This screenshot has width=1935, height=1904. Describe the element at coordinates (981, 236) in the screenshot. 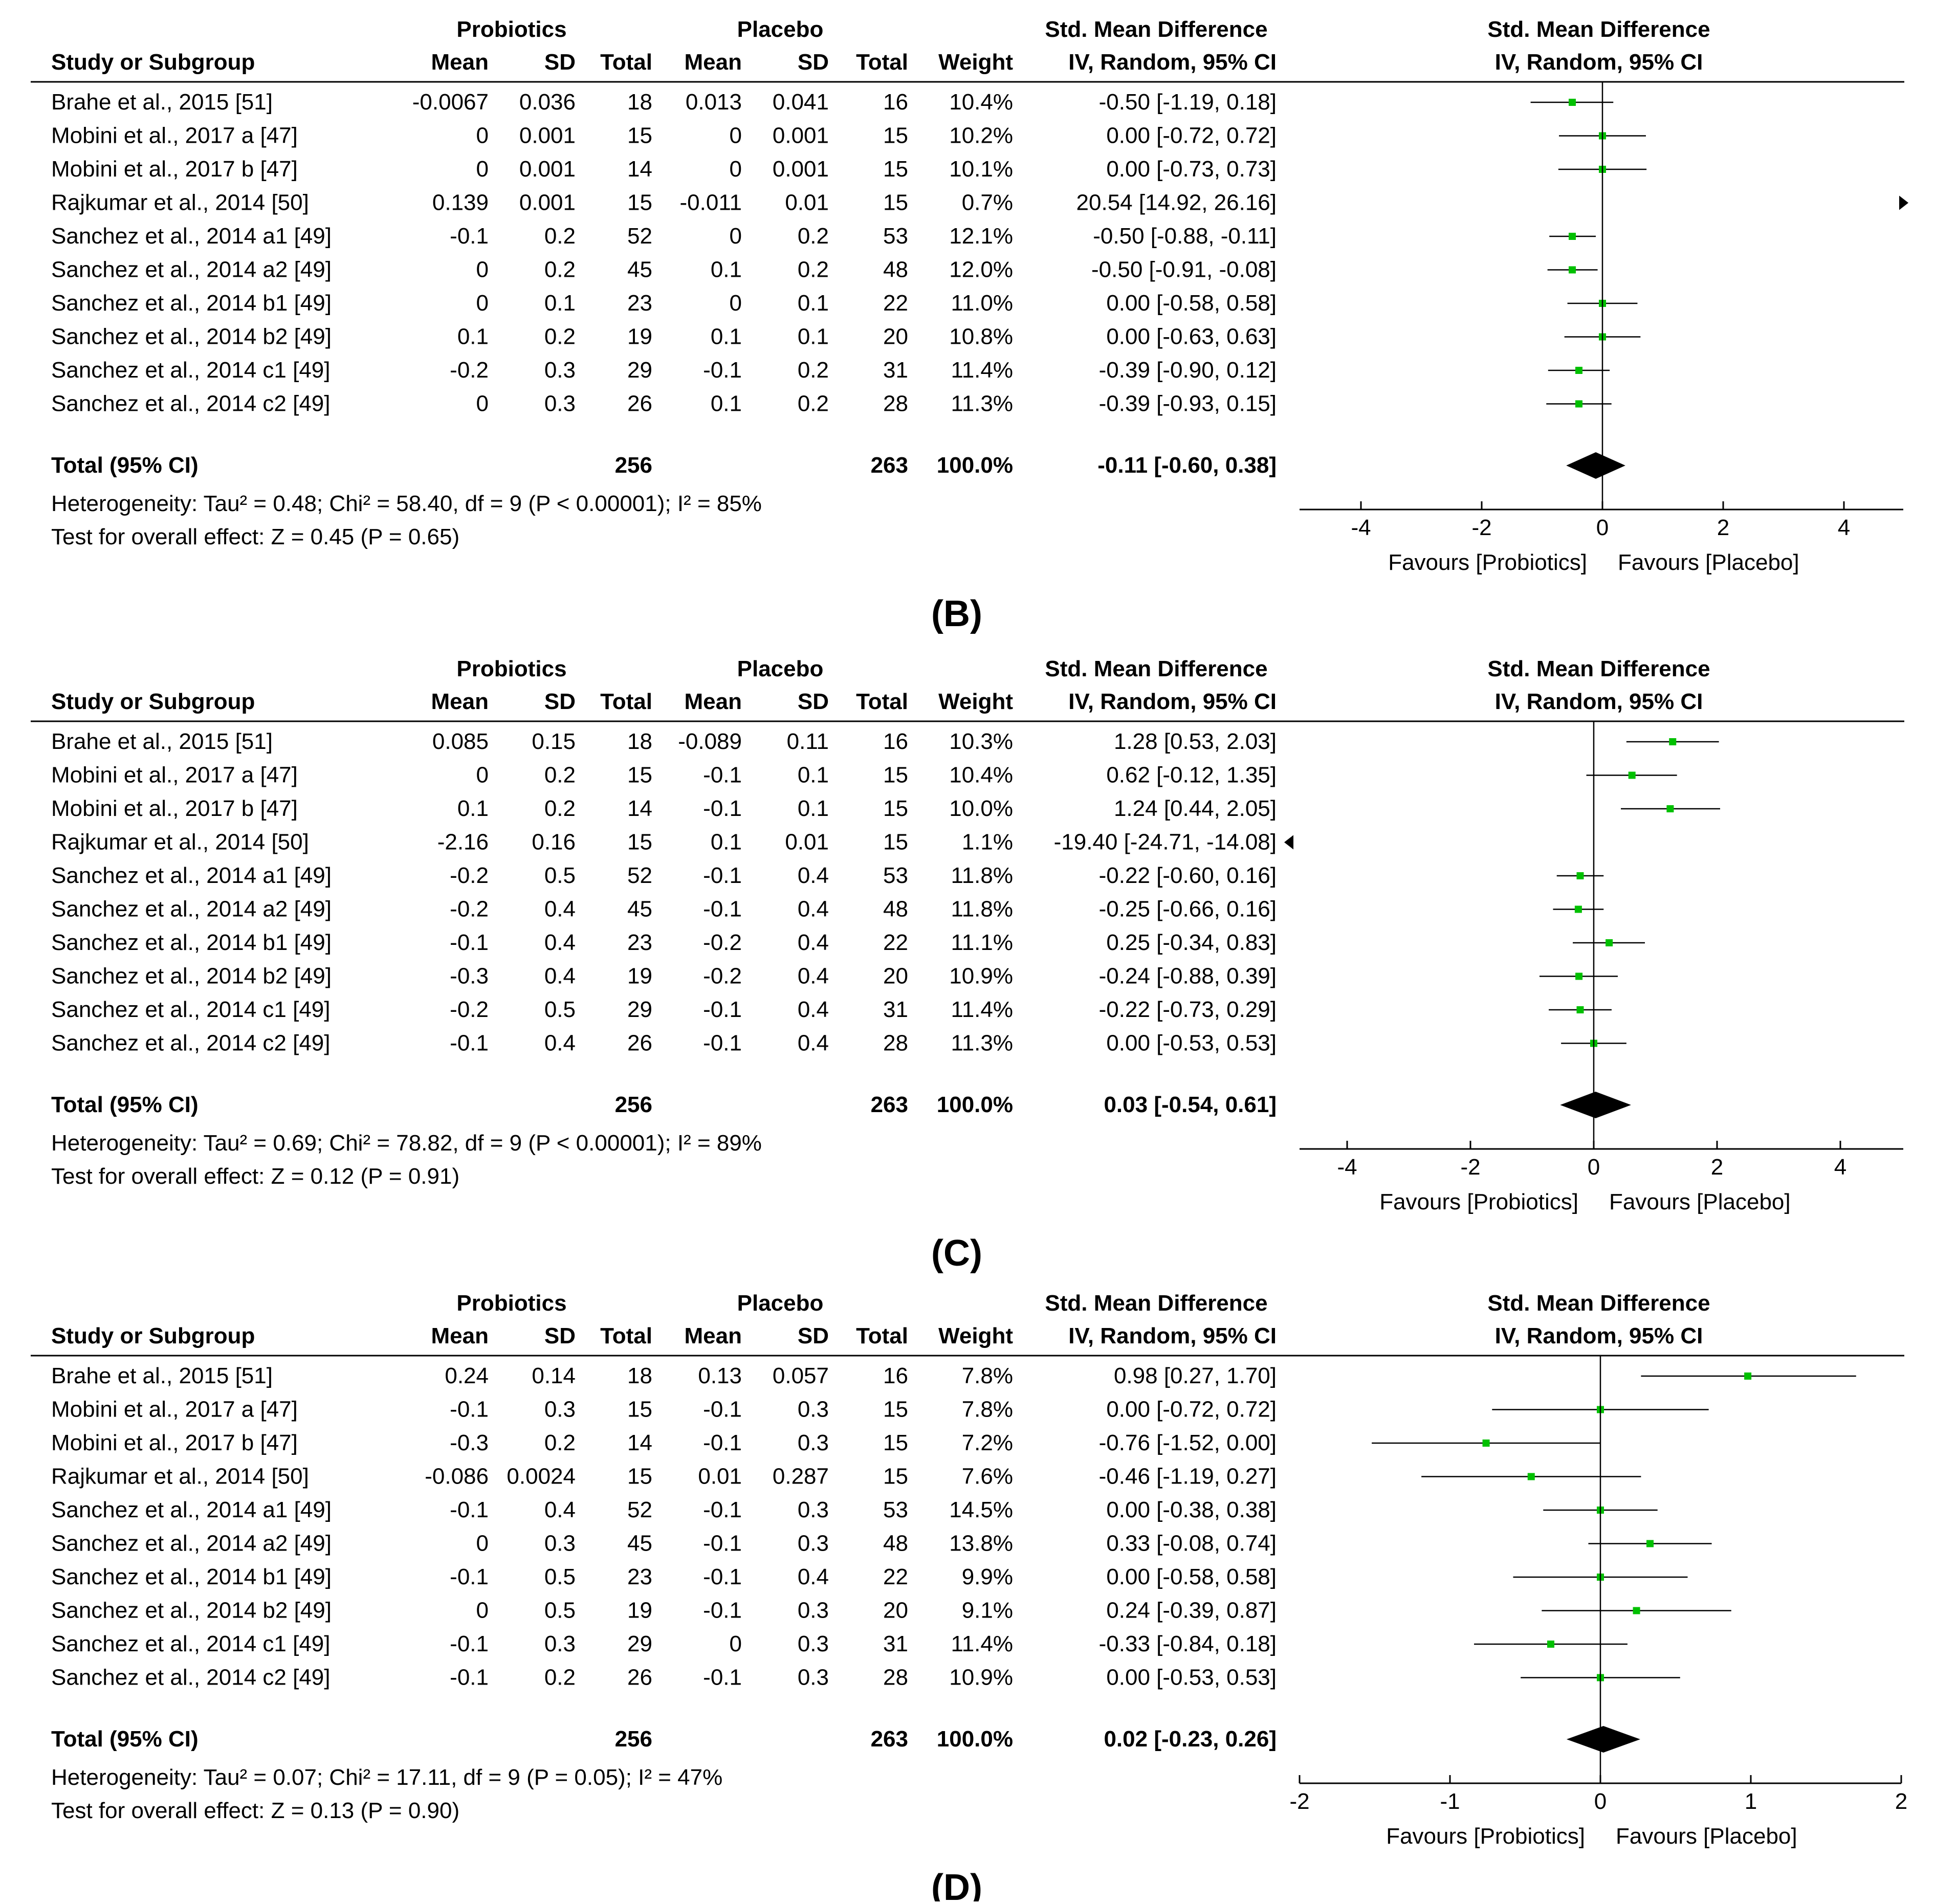

I see `study-weight: 12.1%` at that location.